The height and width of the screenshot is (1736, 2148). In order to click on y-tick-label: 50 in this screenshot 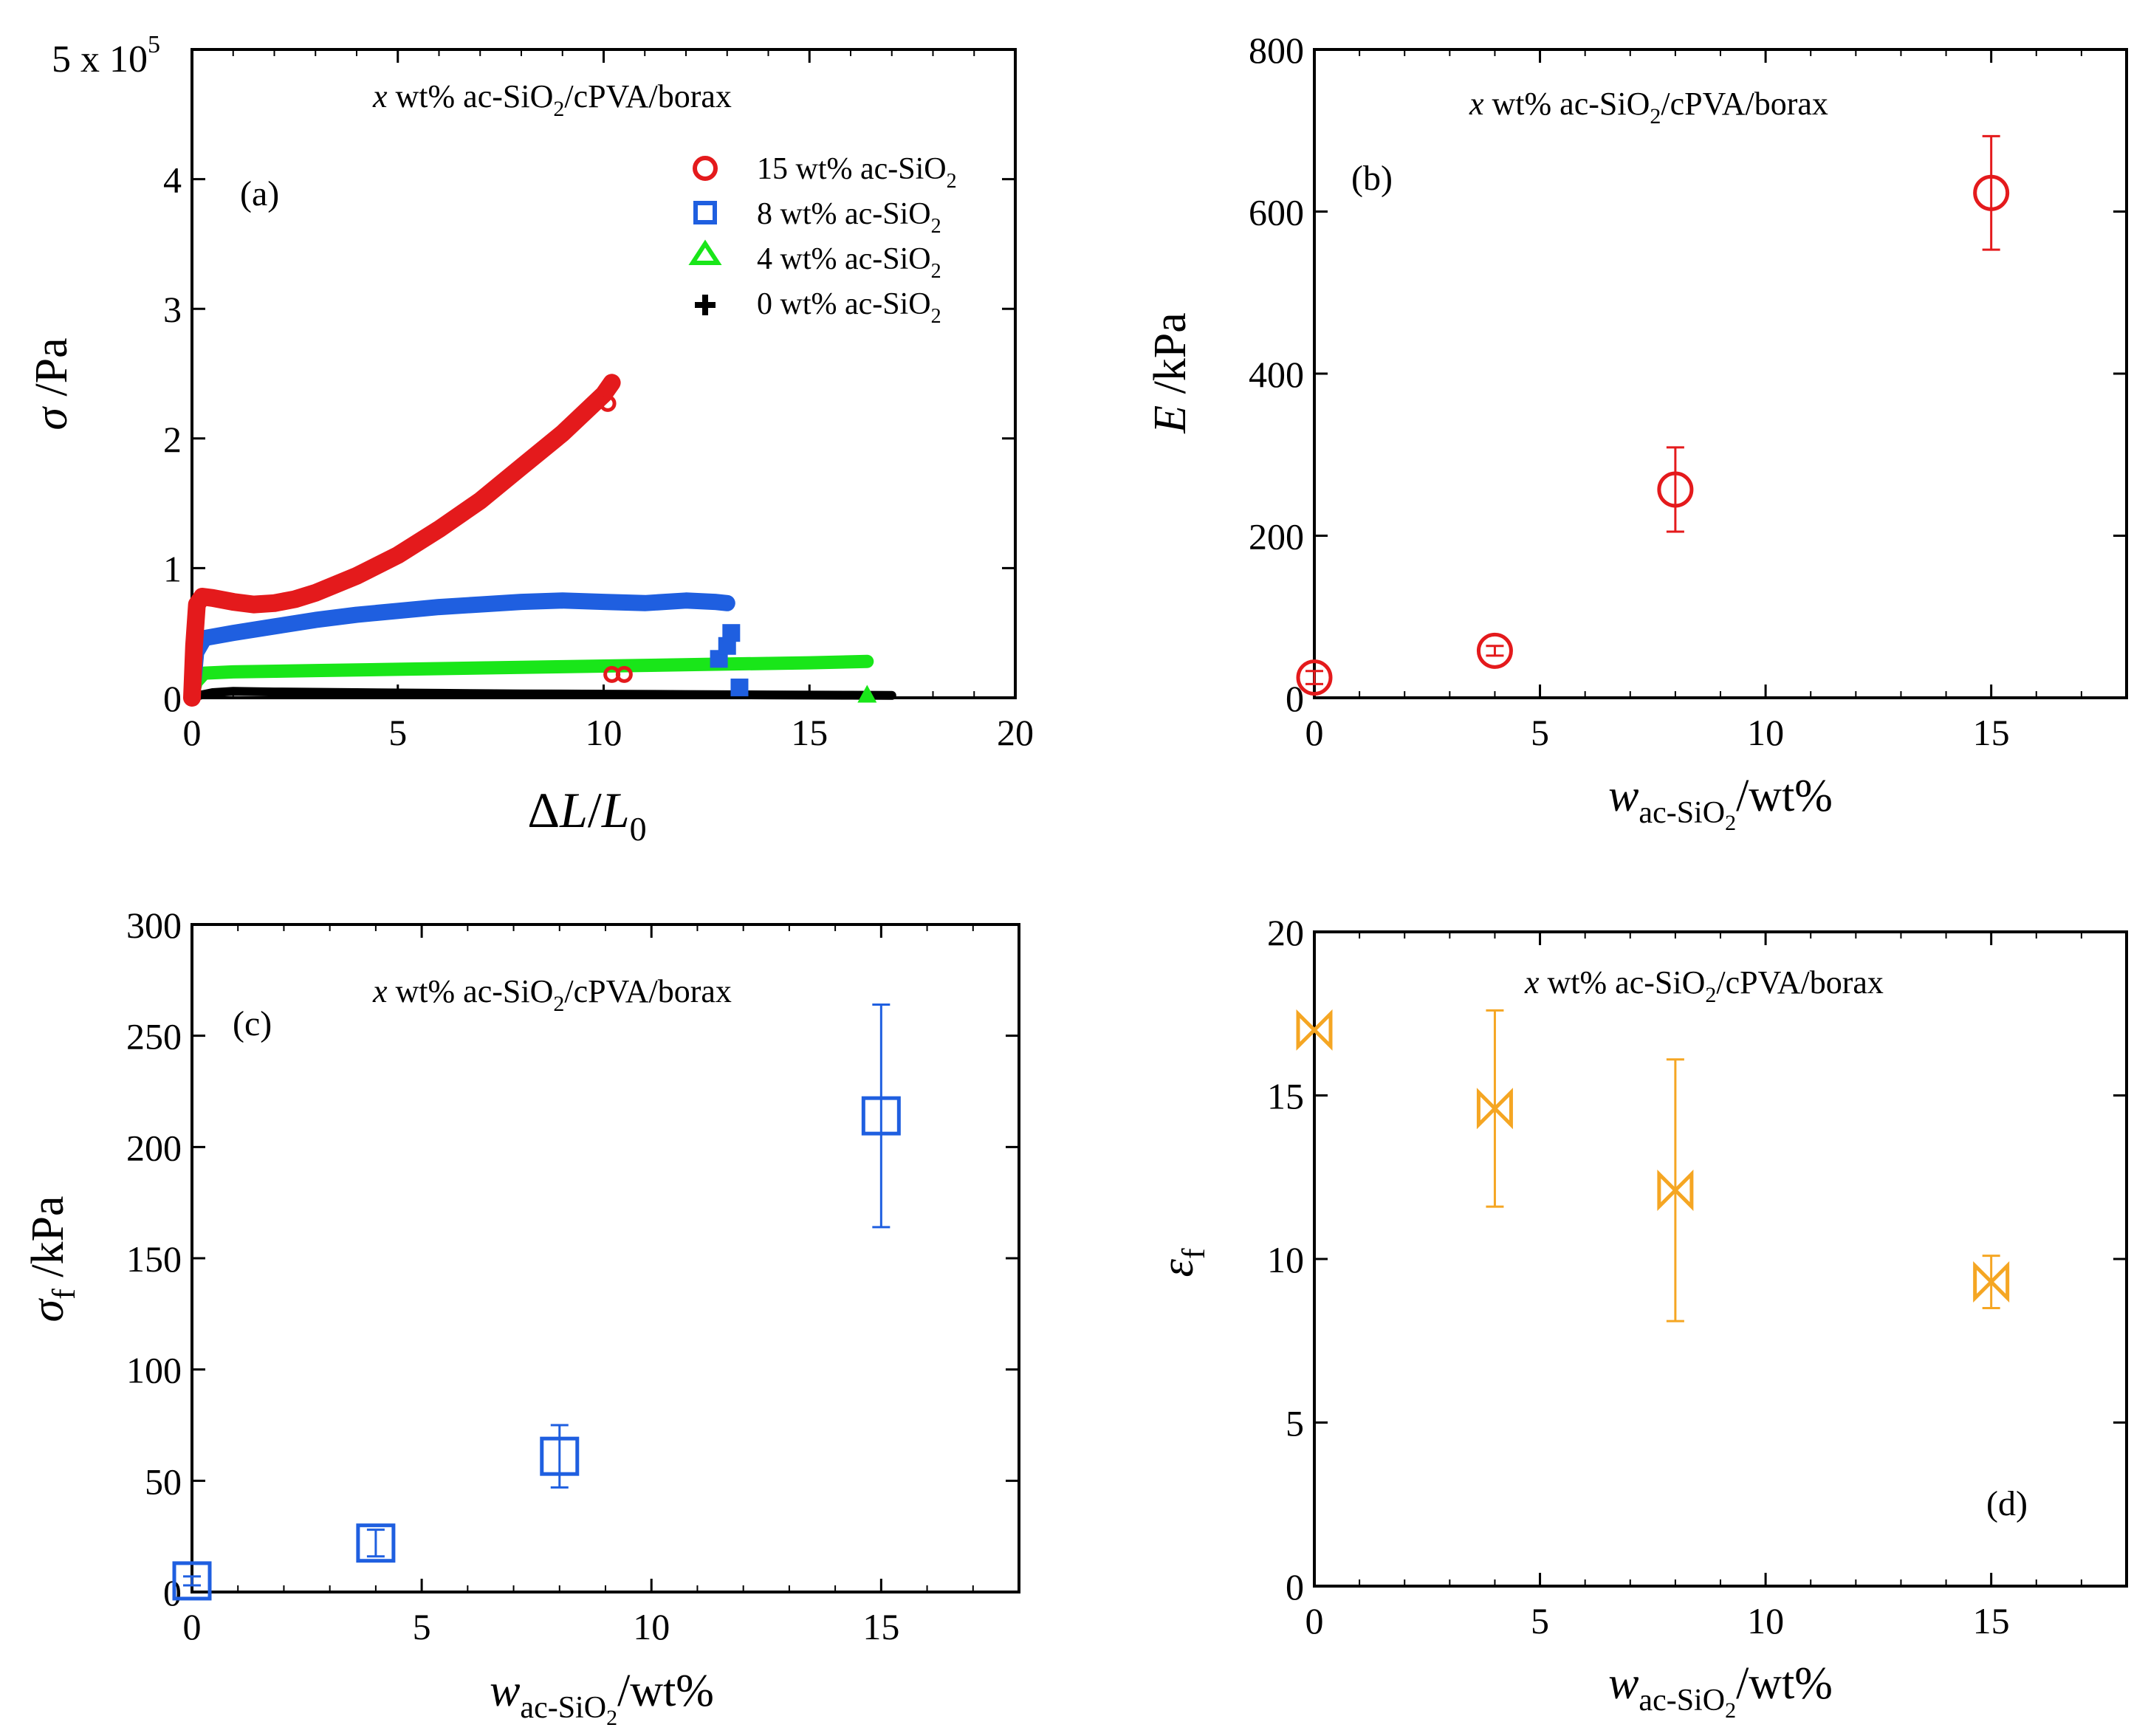, I will do `click(163, 1481)`.